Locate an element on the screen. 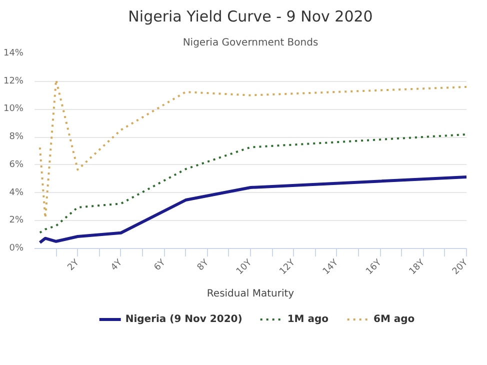 Image resolution: width=487 pixels, height=365 pixels. chart-title: Nigeria Yield Curve - 9 Nov 2020 is located at coordinates (250, 17).